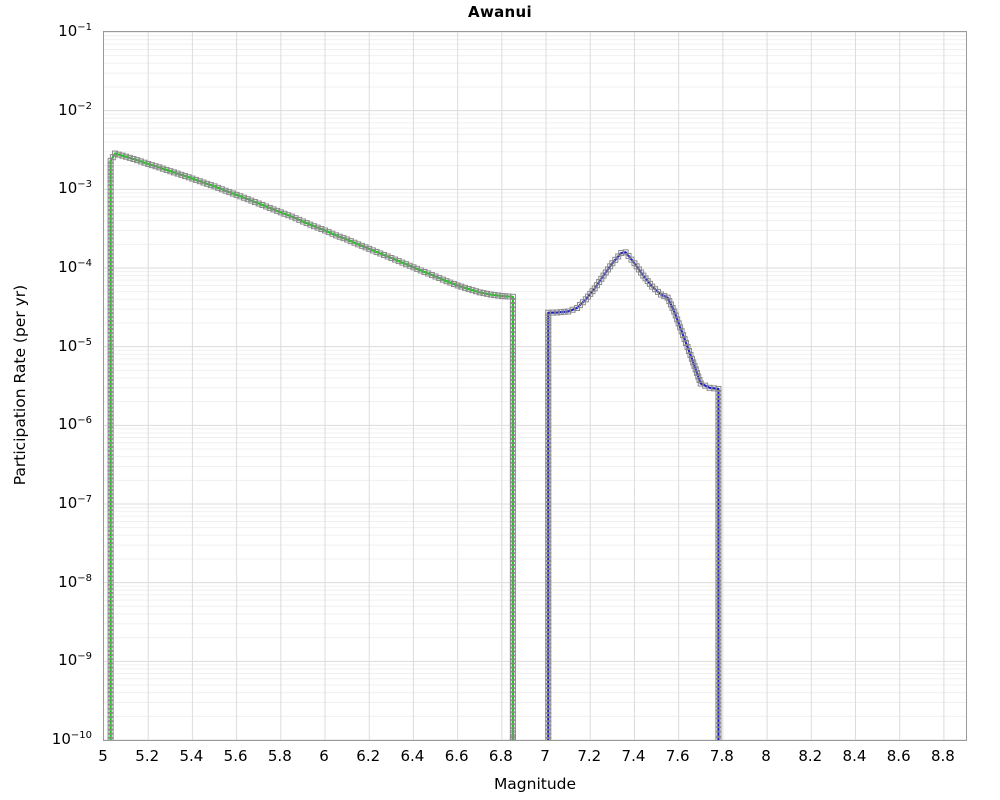 The width and height of the screenshot is (1000, 800). What do you see at coordinates (75, 31) in the screenshot?
I see `y-tick-label: 10⁻¹` at bounding box center [75, 31].